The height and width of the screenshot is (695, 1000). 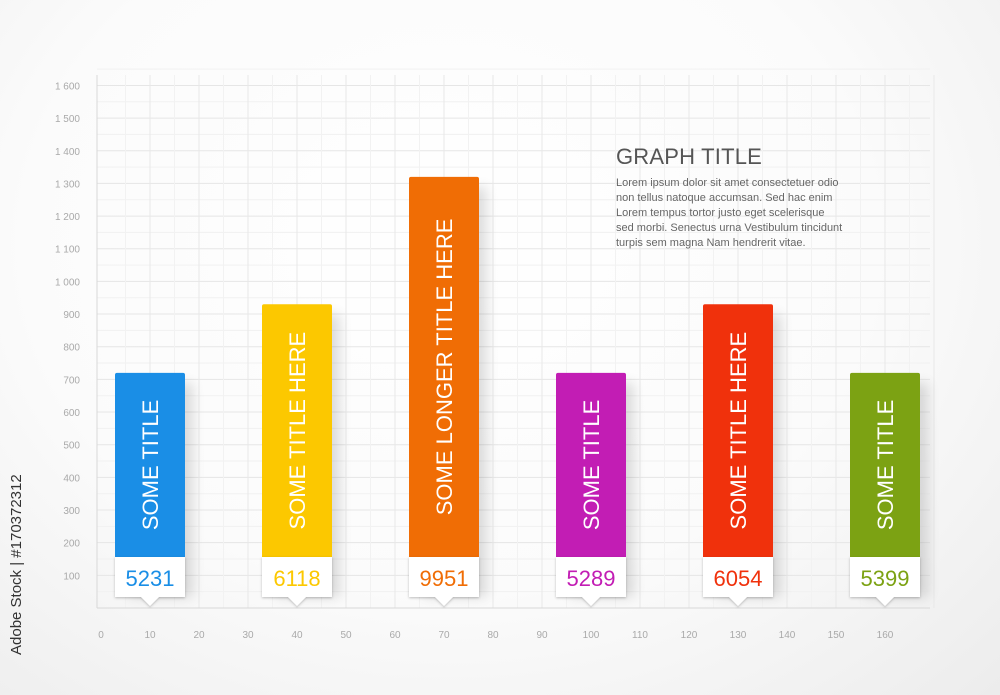 What do you see at coordinates (395, 635) in the screenshot?
I see `x-tick-label: 60` at bounding box center [395, 635].